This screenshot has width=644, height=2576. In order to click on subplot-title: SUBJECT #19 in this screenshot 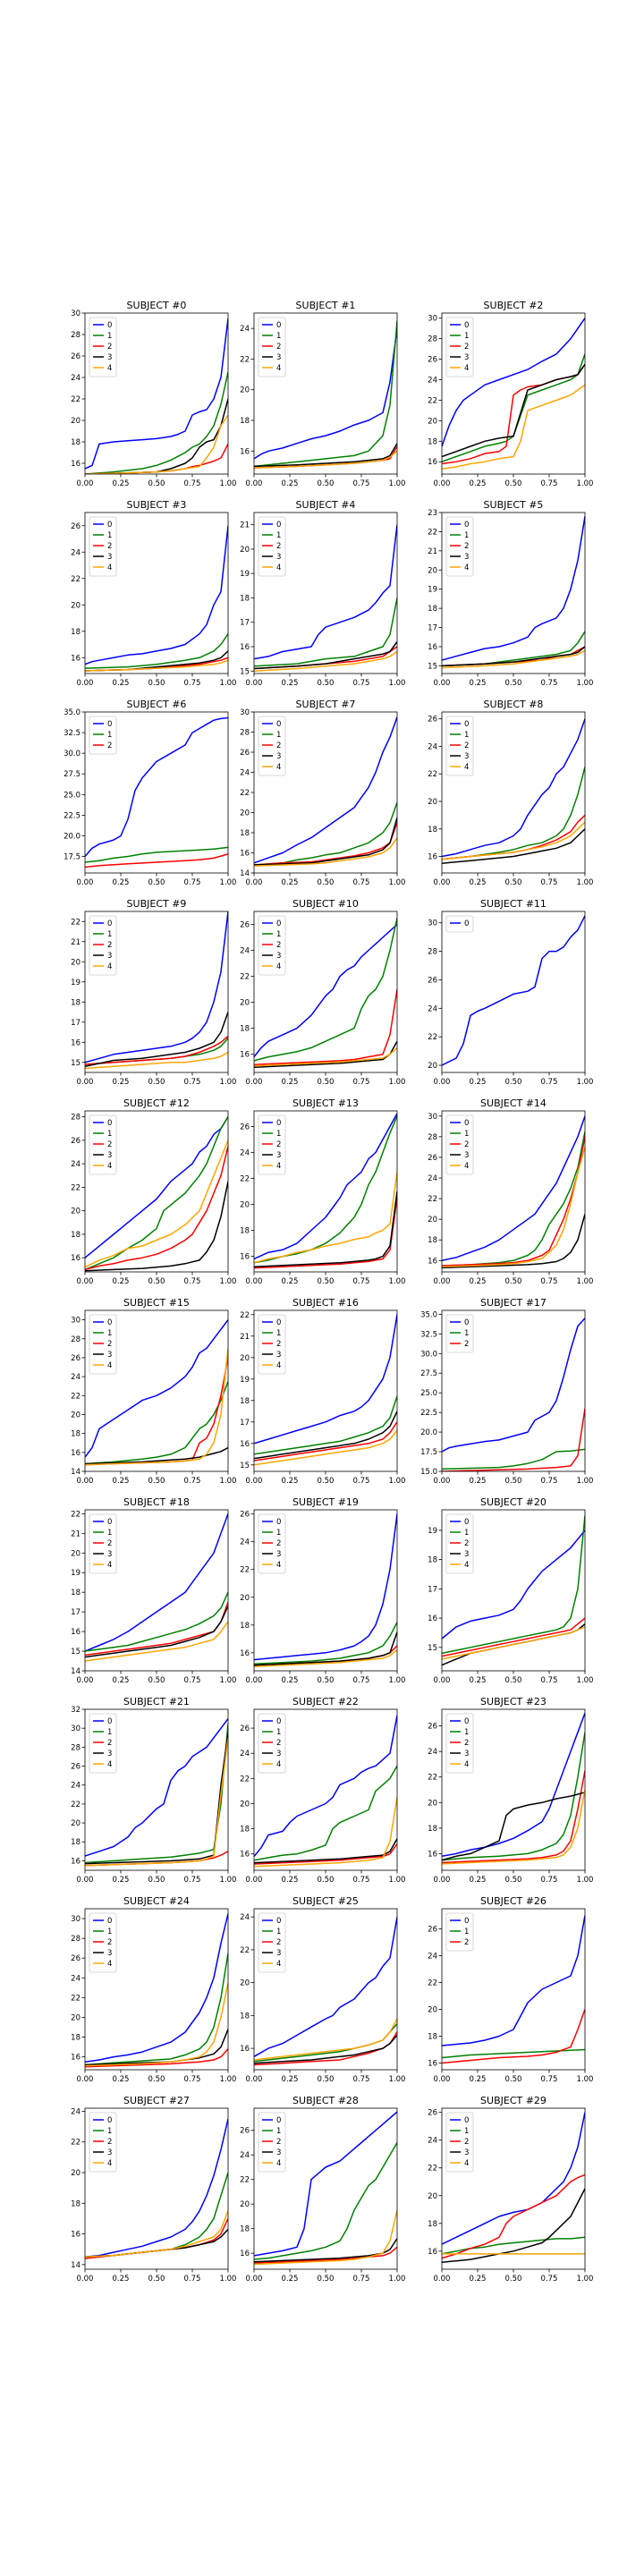, I will do `click(325, 1502)`.